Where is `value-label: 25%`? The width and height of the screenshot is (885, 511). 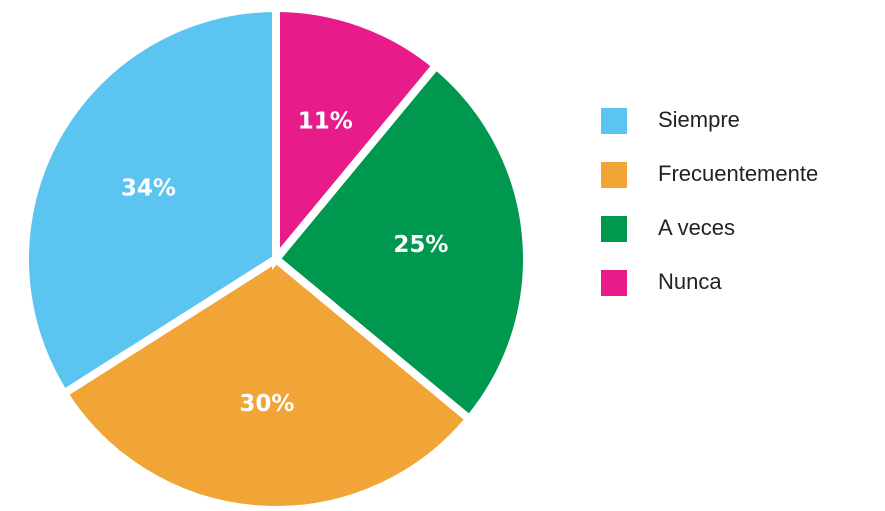
value-label: 25% is located at coordinates (420, 245).